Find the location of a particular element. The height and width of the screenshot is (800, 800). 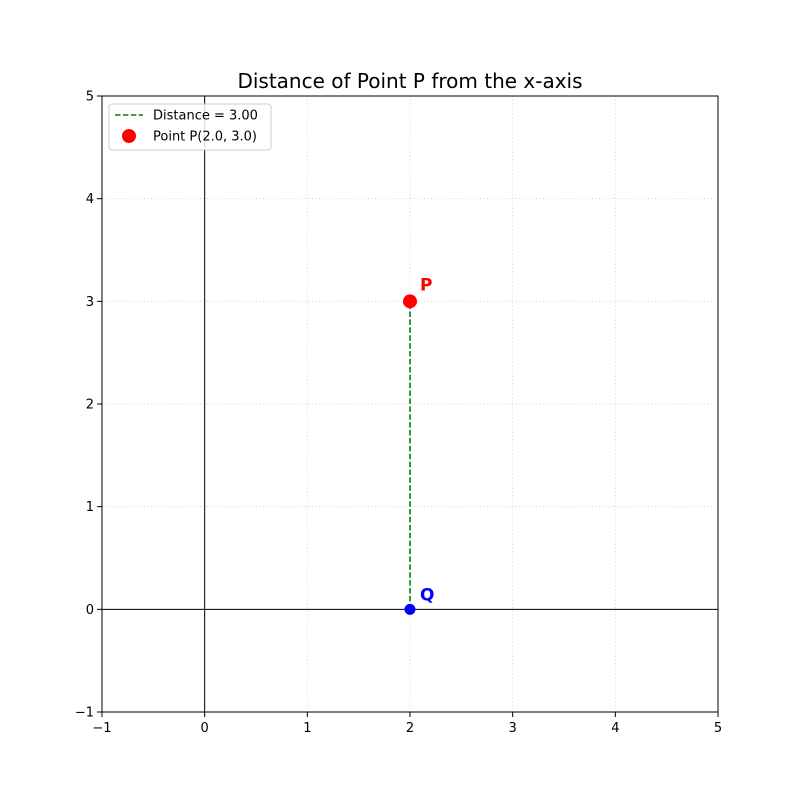

point-q-marker is located at coordinates (410, 609).